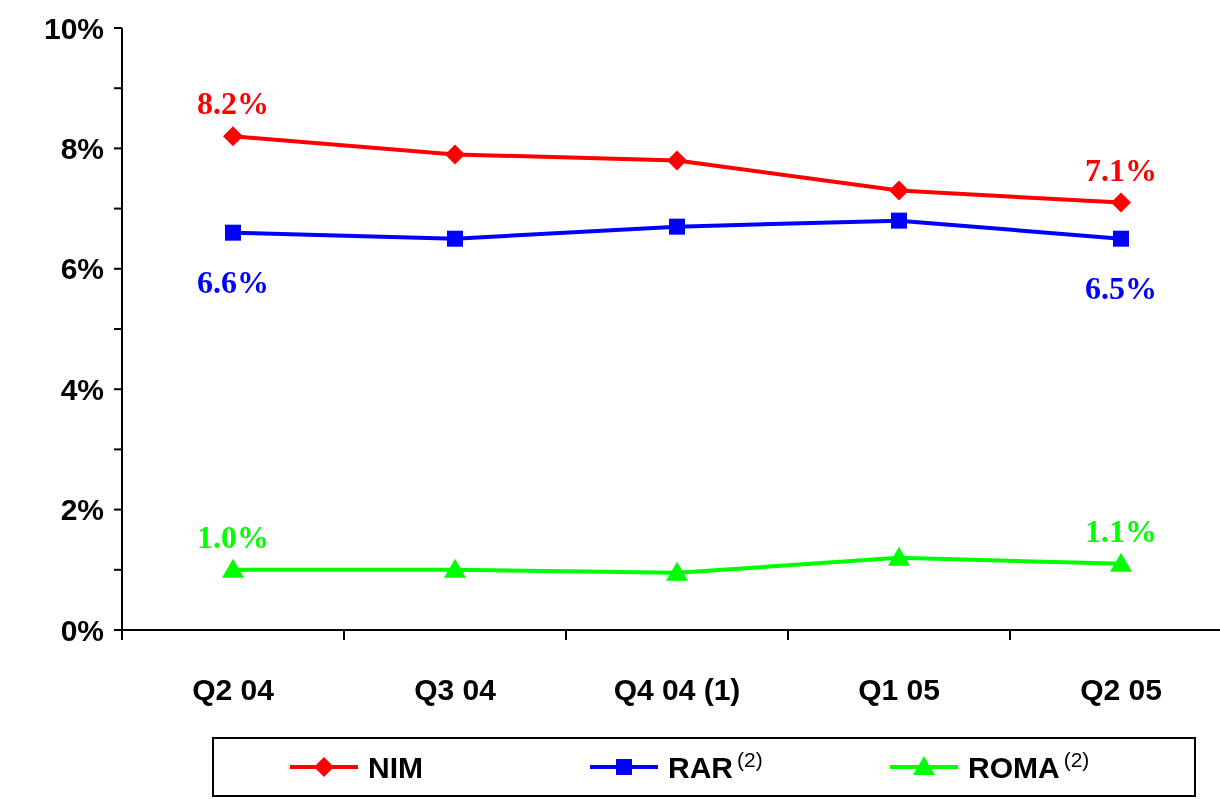 This screenshot has height=799, width=1220. I want to click on data-label: 1.0%, so click(233, 536).